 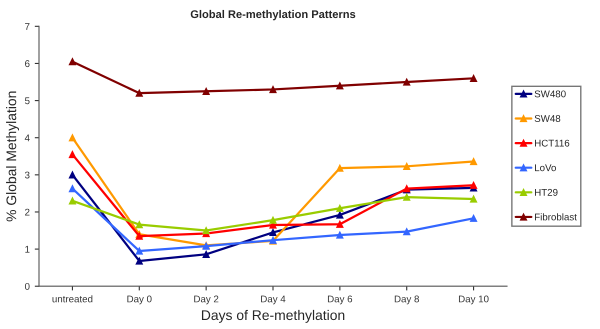 I want to click on x-tick-label: untreated, so click(x=72, y=298).